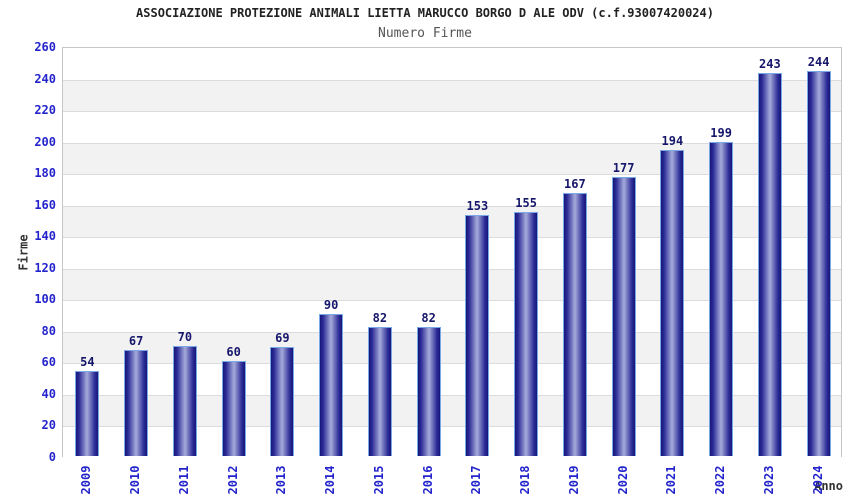  What do you see at coordinates (575, 183) in the screenshot?
I see `bar-value-label: 167` at bounding box center [575, 183].